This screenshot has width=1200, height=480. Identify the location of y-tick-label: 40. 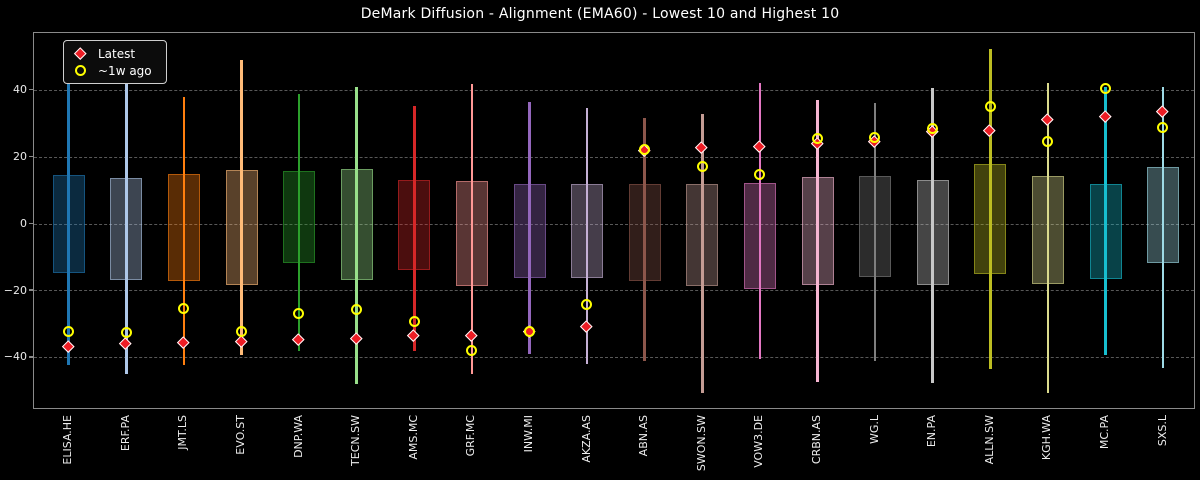
(20, 90).